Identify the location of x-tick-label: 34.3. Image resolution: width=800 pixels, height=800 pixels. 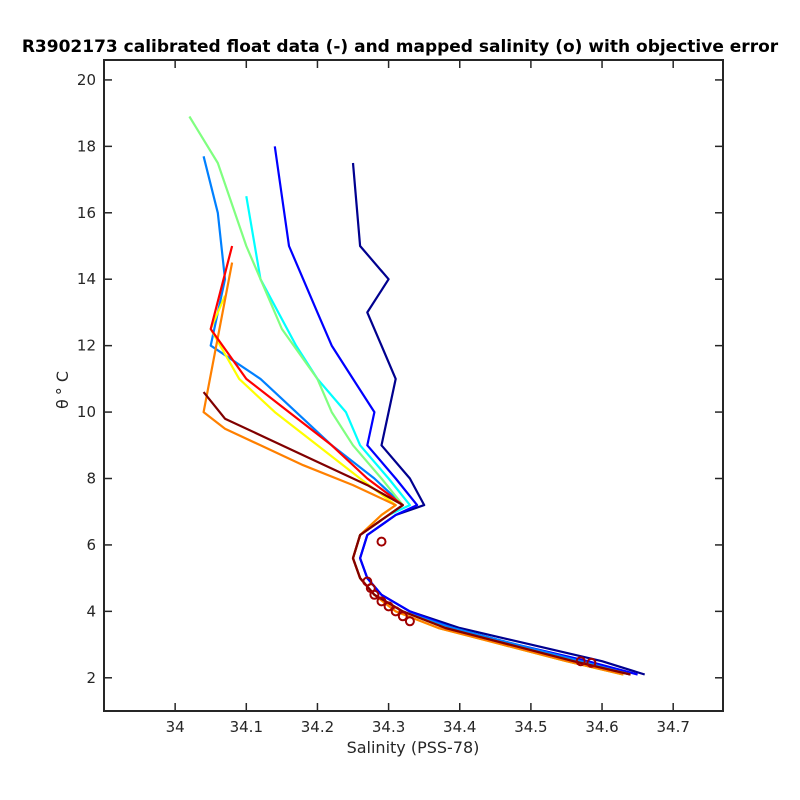
(388, 727).